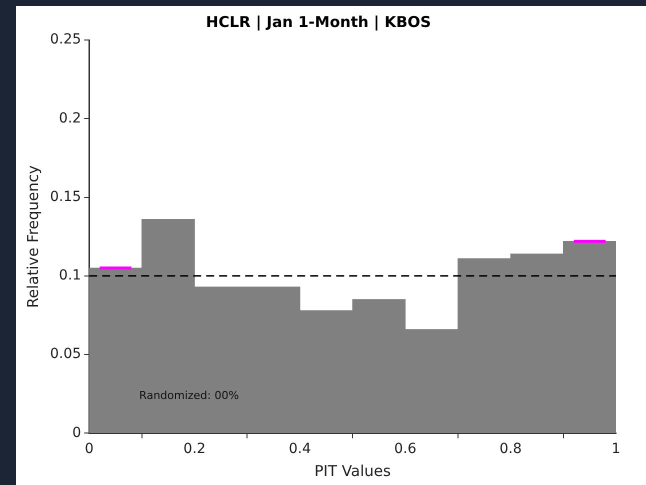 This screenshot has width=646, height=485. What do you see at coordinates (66, 354) in the screenshot?
I see `y-tick-label: 0.05` at bounding box center [66, 354].